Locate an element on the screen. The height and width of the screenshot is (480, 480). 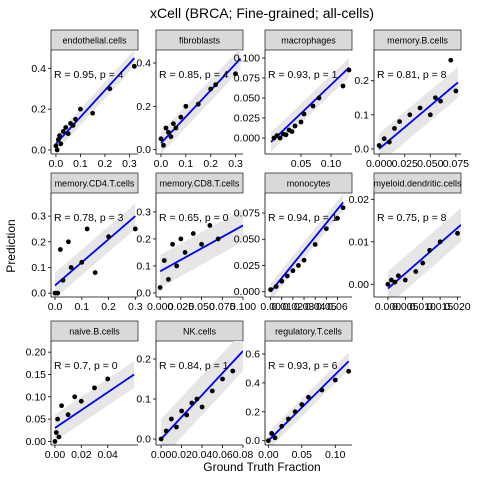
x-tick-label: 0.01 is located at coordinates (282, 307).